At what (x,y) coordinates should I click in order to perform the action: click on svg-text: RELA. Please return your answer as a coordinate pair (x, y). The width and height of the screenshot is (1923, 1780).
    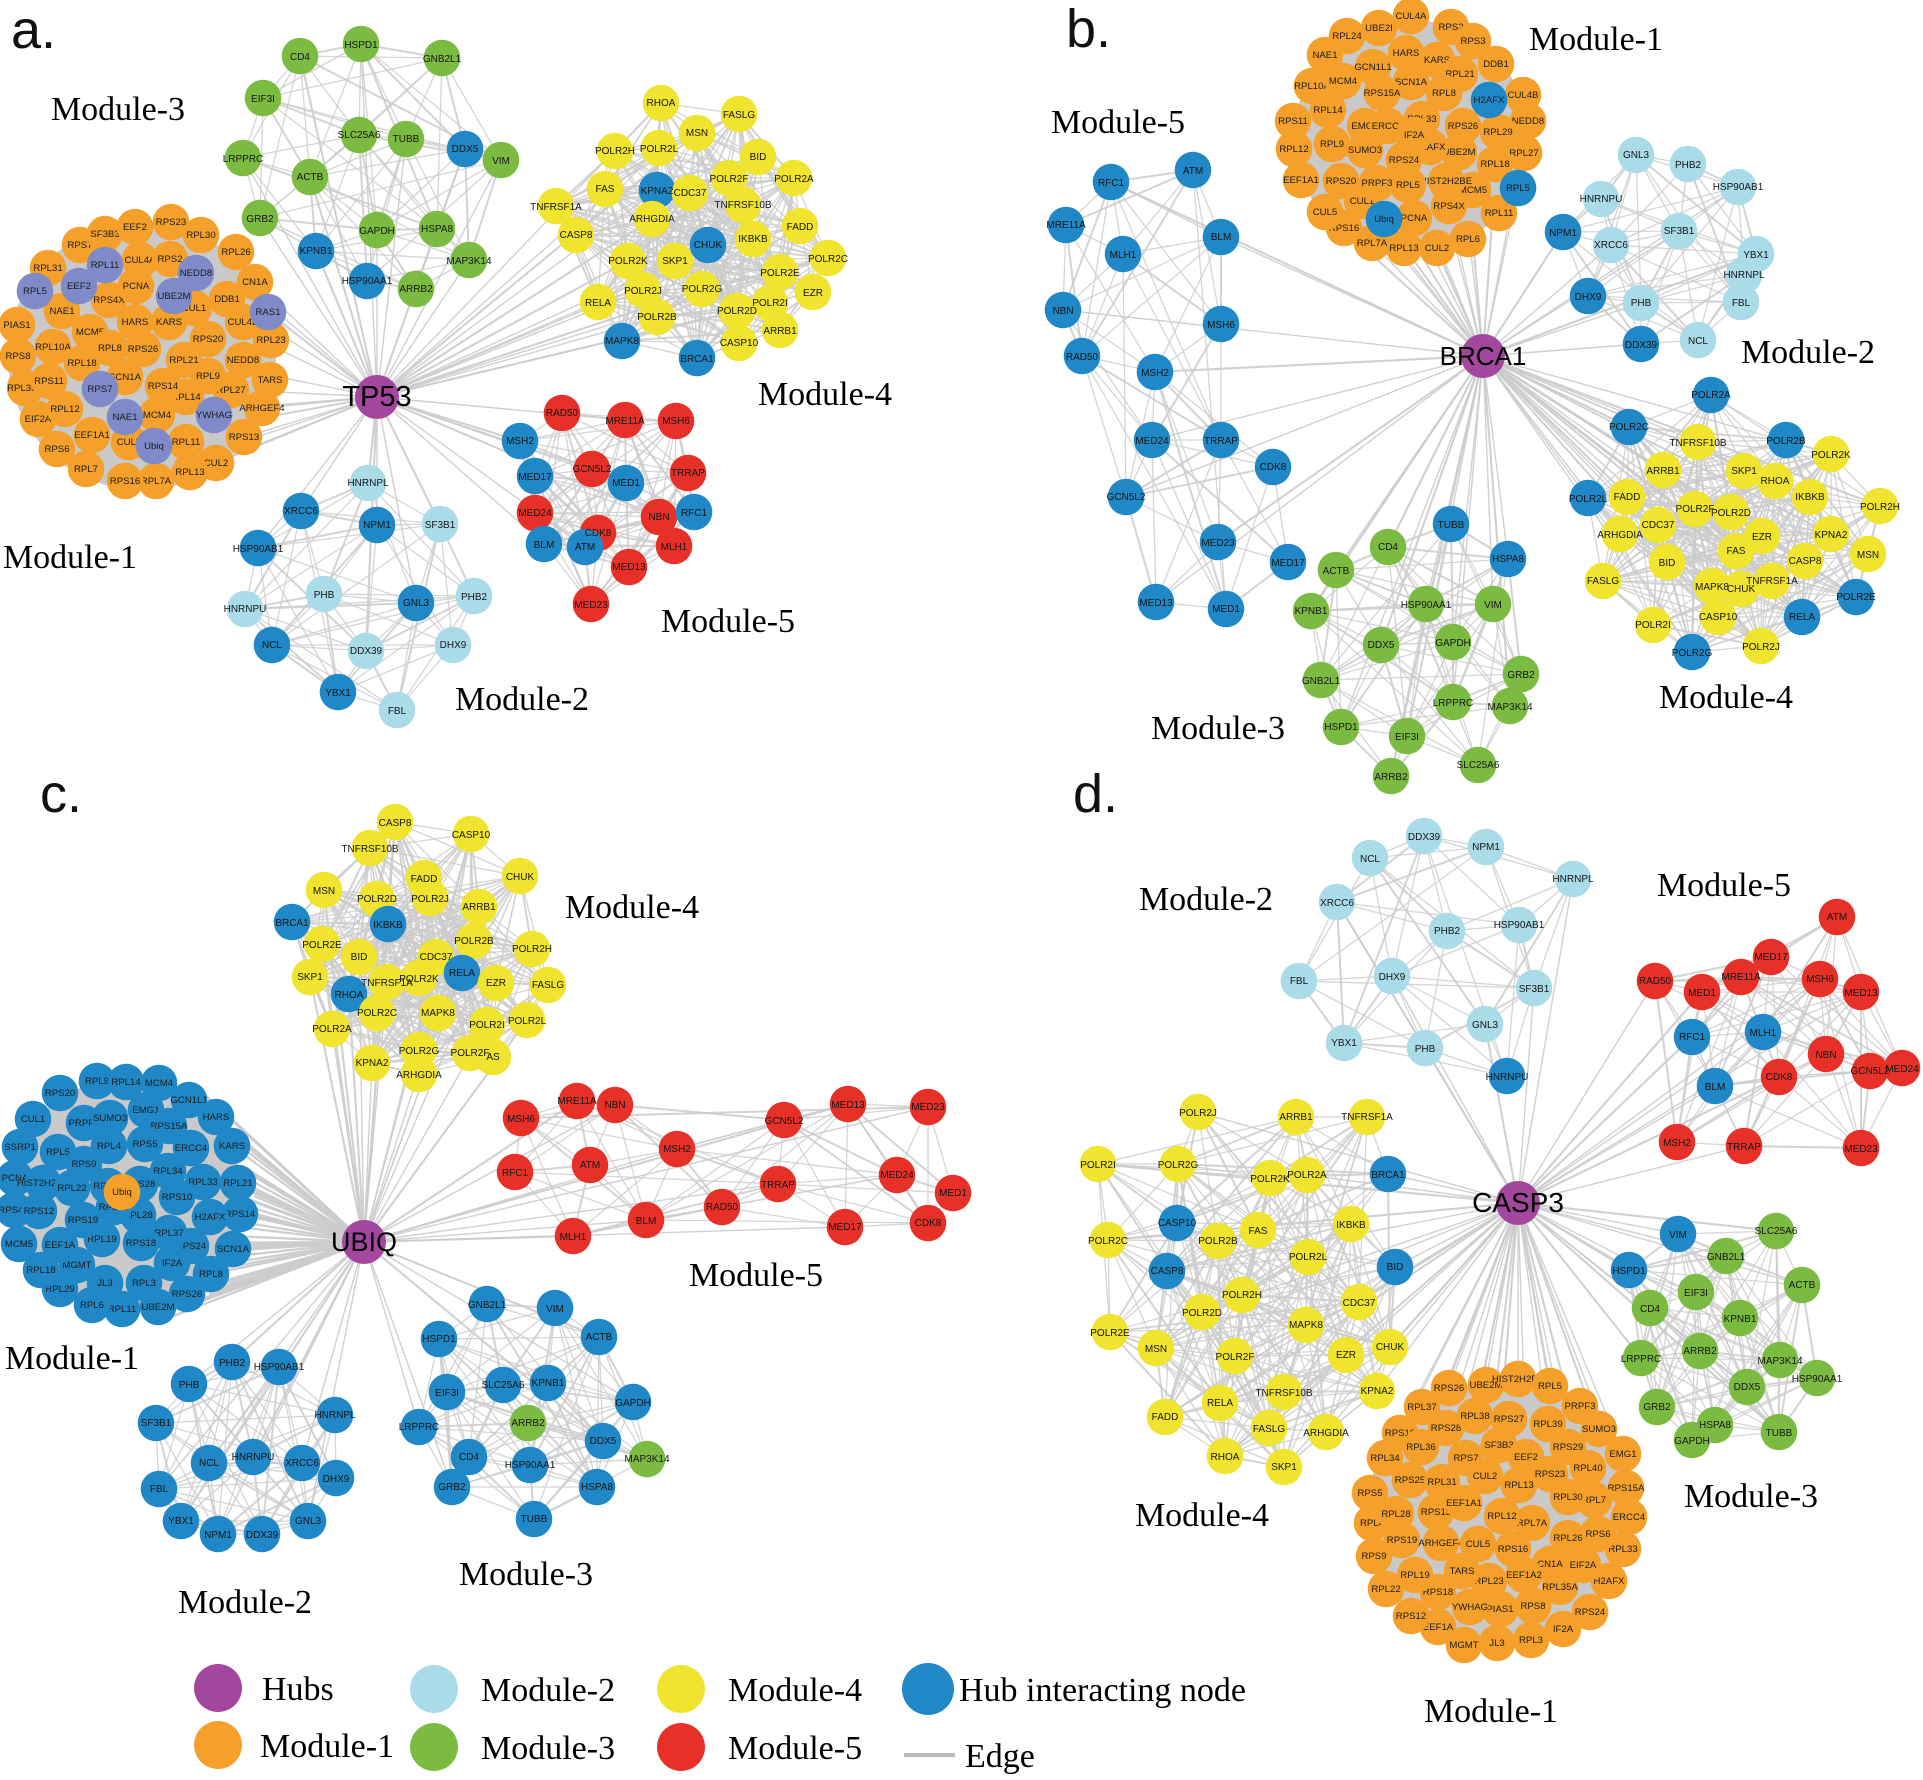
    Looking at the image, I should click on (598, 303).